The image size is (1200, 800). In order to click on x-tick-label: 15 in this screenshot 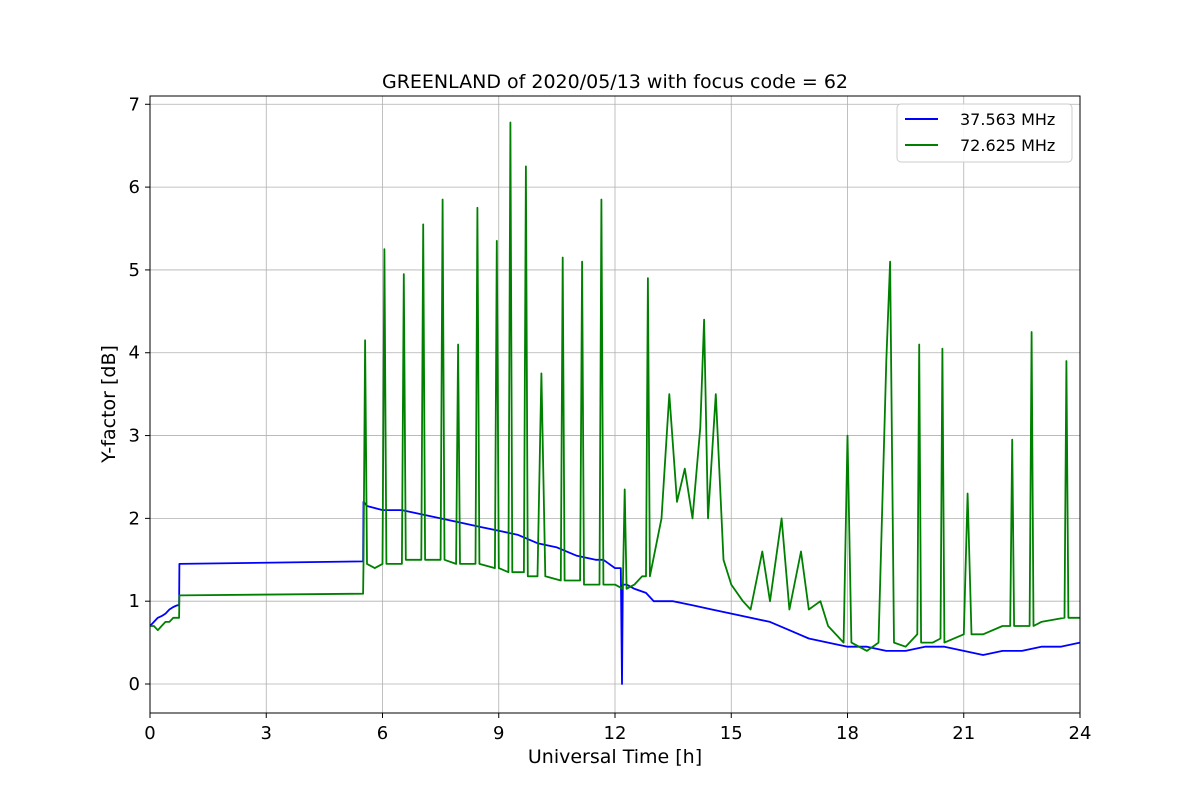, I will do `click(731, 733)`.